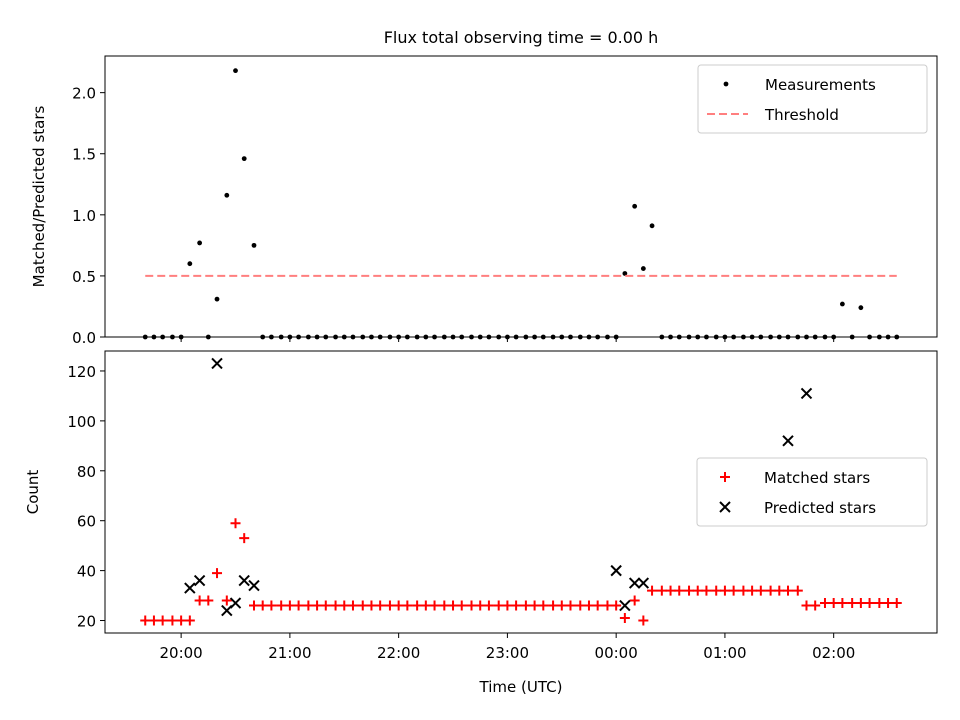 The height and width of the screenshot is (720, 960). Describe the element at coordinates (84, 155) in the screenshot. I see `top-ytick-label: 1.5` at that location.